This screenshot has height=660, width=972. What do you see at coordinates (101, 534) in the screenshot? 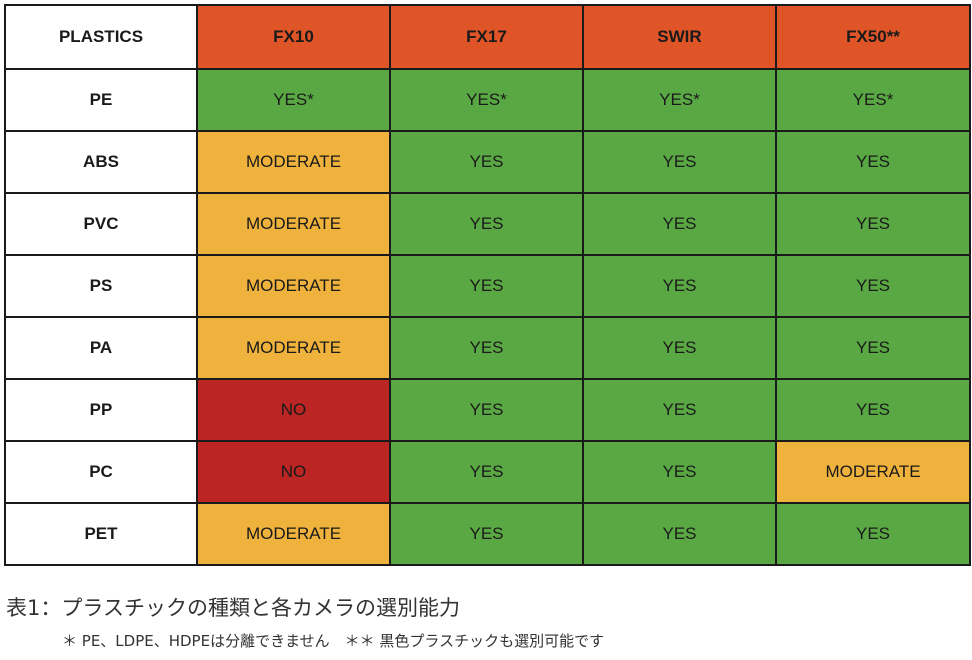
I see `row-header: PET` at bounding box center [101, 534].